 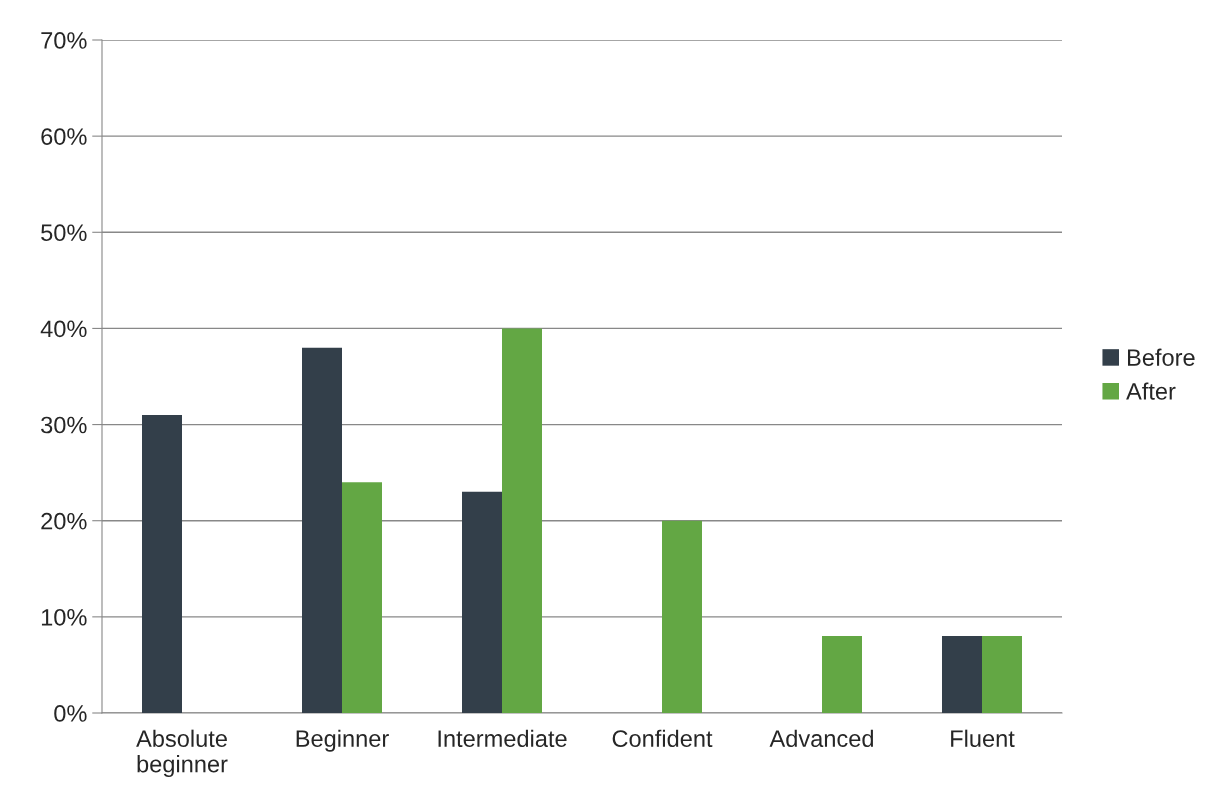 I want to click on y-tick-label: 70%, so click(x=64, y=40).